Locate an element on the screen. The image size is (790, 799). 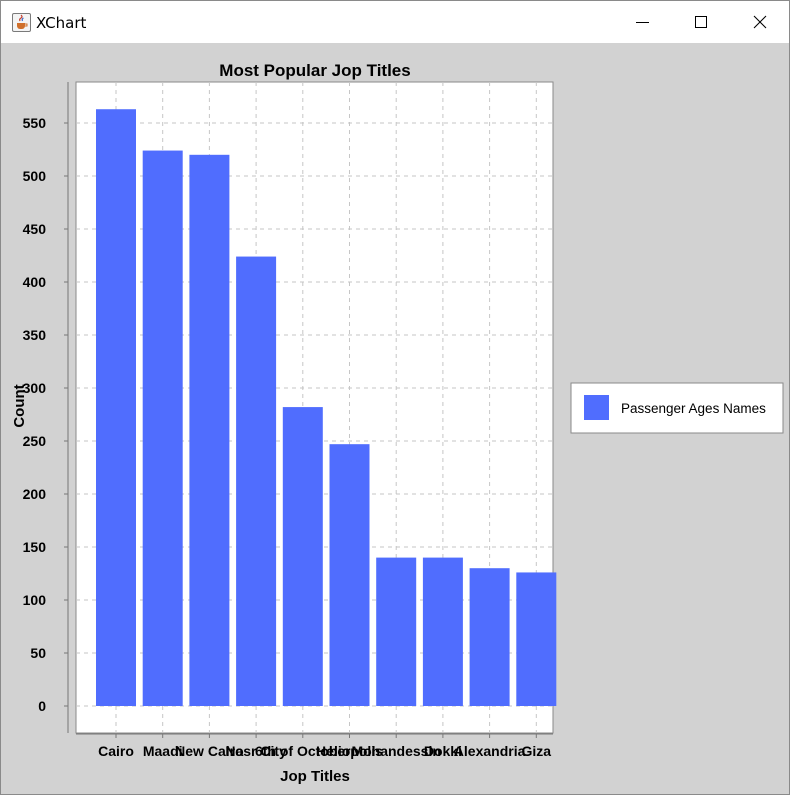
bar-dokki is located at coordinates (442, 631).